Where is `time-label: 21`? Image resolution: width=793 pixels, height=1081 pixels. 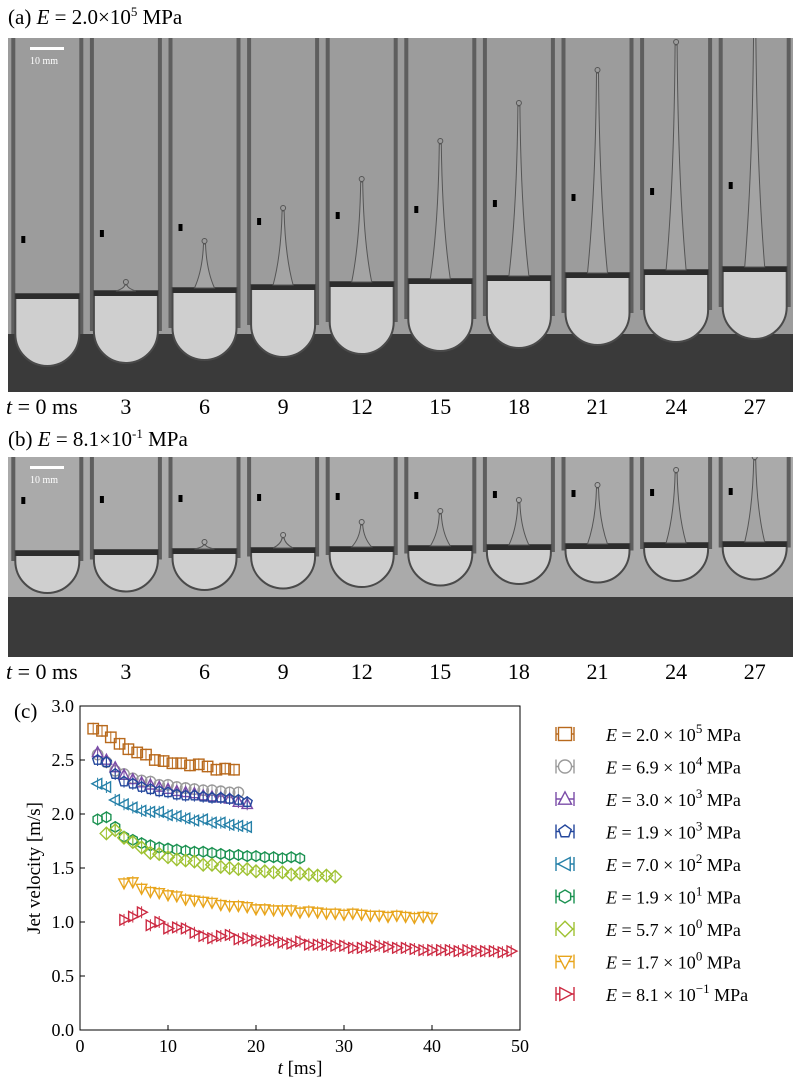 time-label: 21 is located at coordinates (597, 671).